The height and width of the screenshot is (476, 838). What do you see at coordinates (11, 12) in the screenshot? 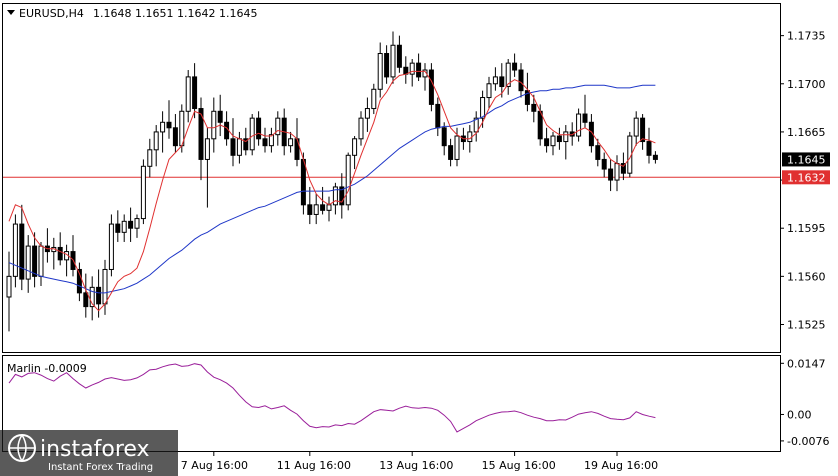
I see `collapse-triangle-icon` at bounding box center [11, 12].